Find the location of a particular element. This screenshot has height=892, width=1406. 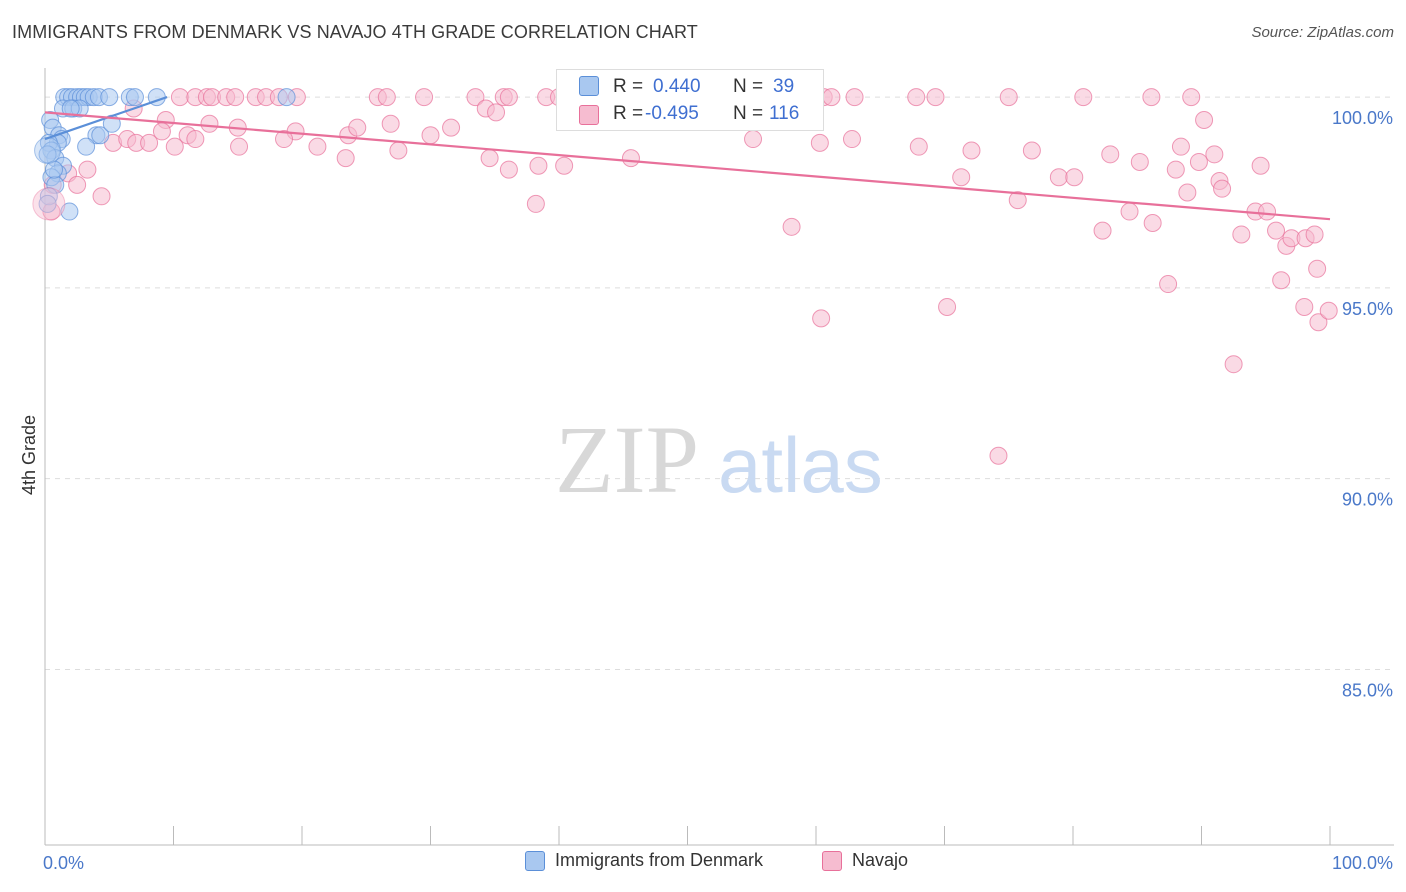

stats-row-navajo: R = -0.495 N = 116 is located at coordinates (691, 115).